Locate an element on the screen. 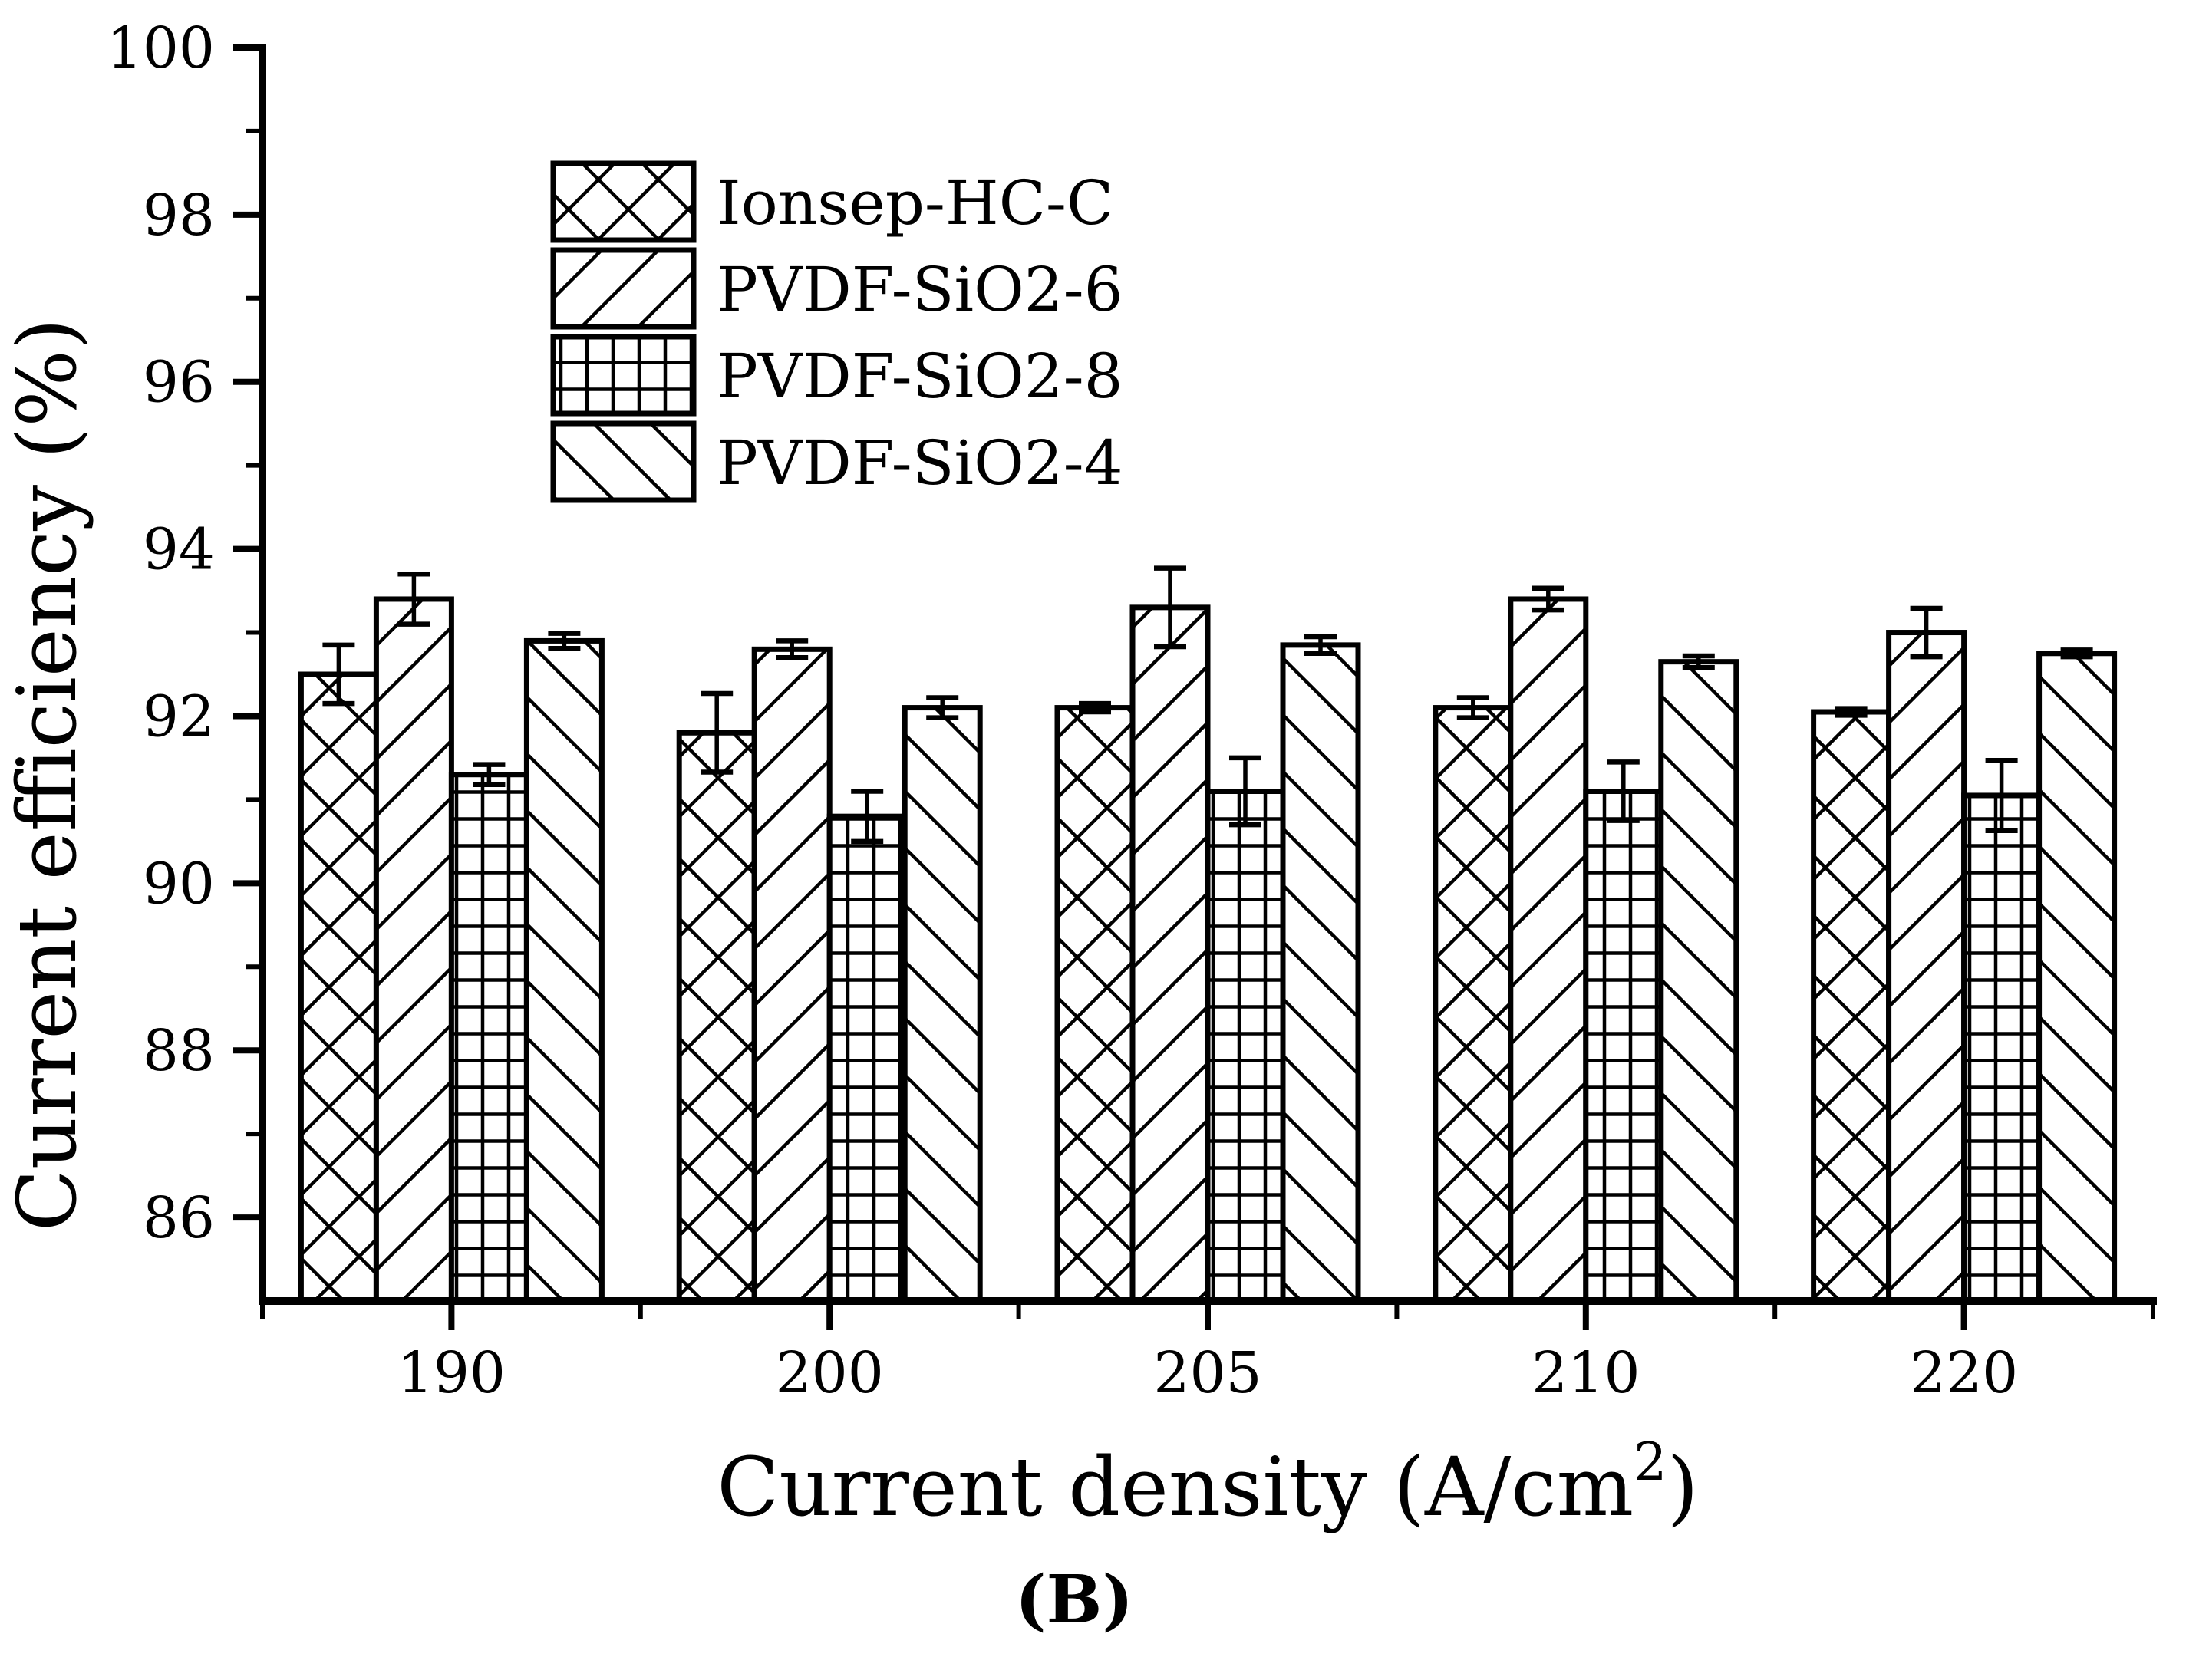 The height and width of the screenshot is (1680, 2186). legend-swatch-diagonal-down is located at coordinates (623, 461).